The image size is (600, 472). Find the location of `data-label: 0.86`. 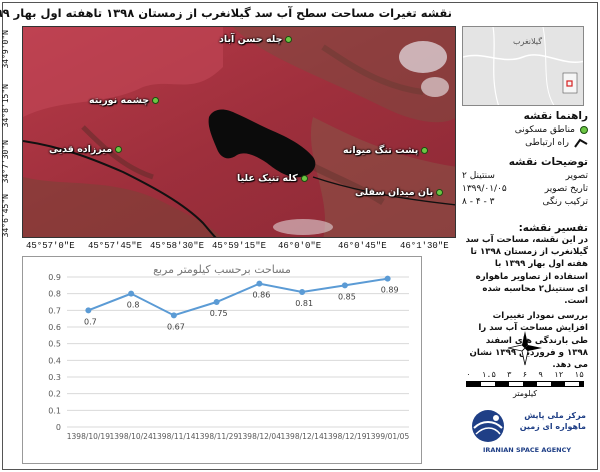

data-label: 0.86 is located at coordinates (261, 295).